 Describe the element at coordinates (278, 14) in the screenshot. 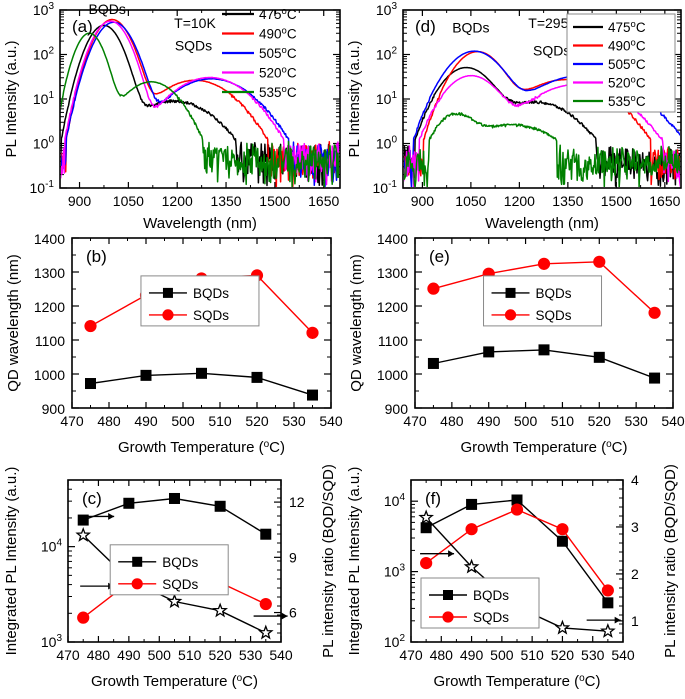

I see `svg-text: 475oC` at that location.